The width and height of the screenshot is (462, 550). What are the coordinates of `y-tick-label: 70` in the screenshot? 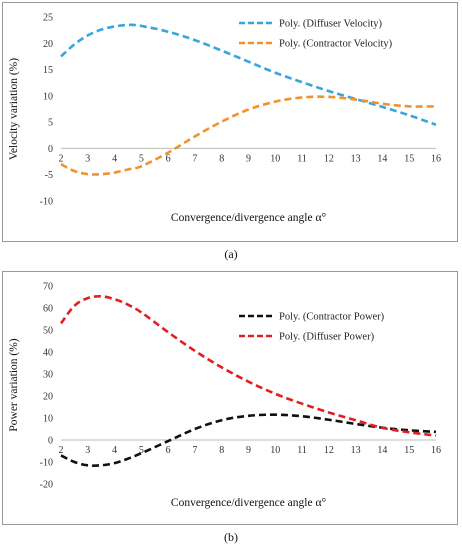 It's located at (48, 287).